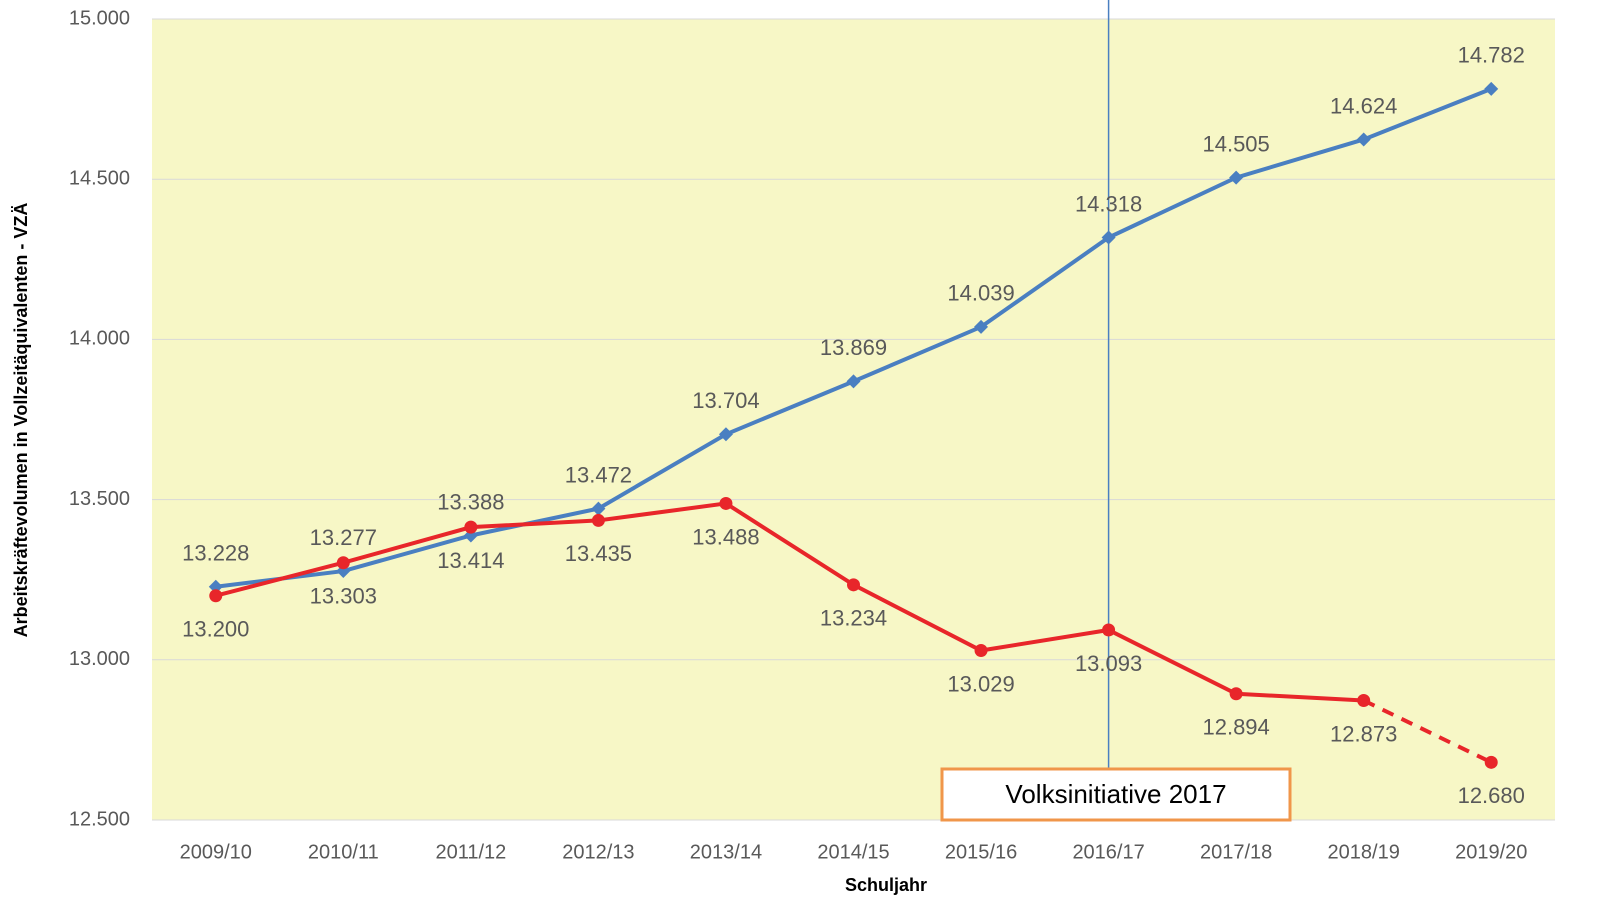 This screenshot has width=1602, height=921. Describe the element at coordinates (1108, 663) in the screenshot. I see `data-label: 13.093` at that location.